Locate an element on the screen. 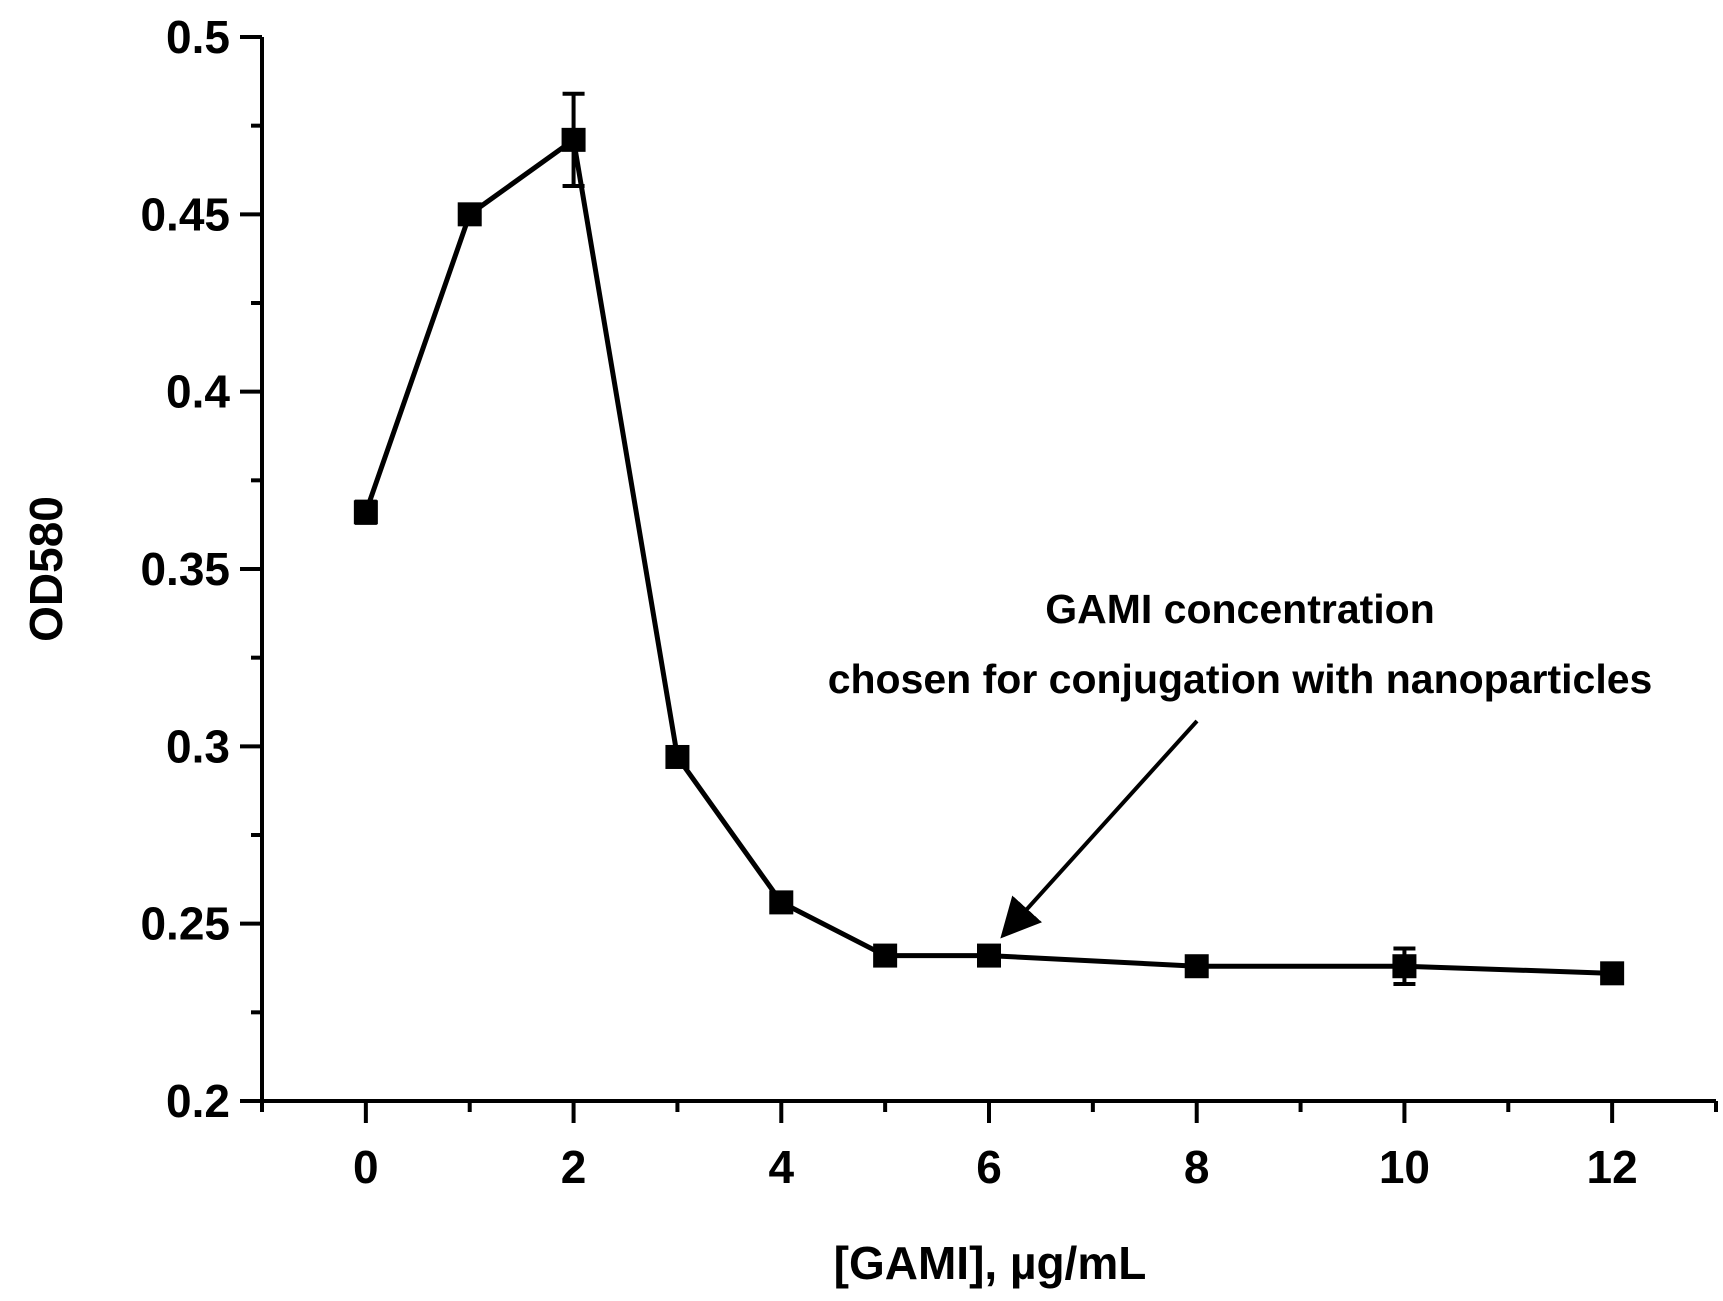  y-tick-label: 0.35 is located at coordinates (185, 569).